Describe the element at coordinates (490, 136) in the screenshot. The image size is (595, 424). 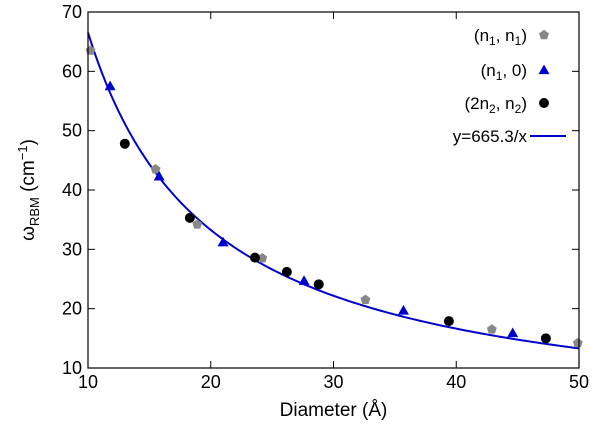
I see `legend-label: y=665.3/x` at that location.